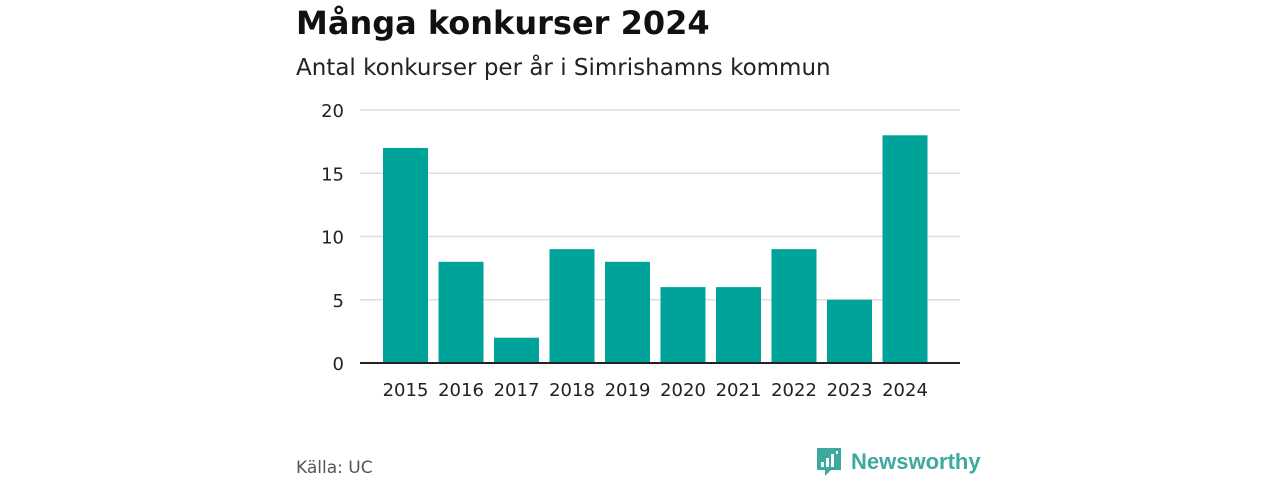 The width and height of the screenshot is (1280, 480). I want to click on x-tick-label: 2019, so click(628, 390).